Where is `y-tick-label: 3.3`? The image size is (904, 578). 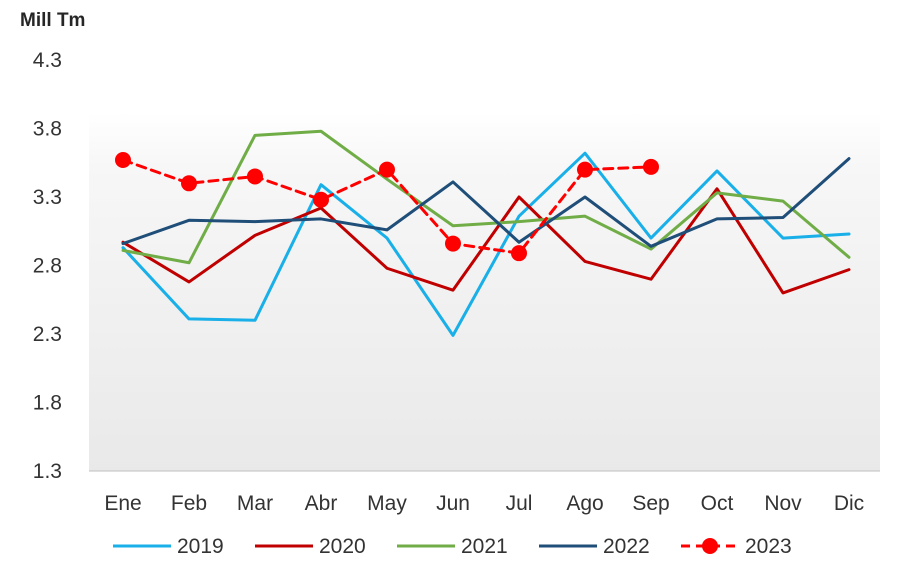 y-tick-label: 3.3 is located at coordinates (47, 197).